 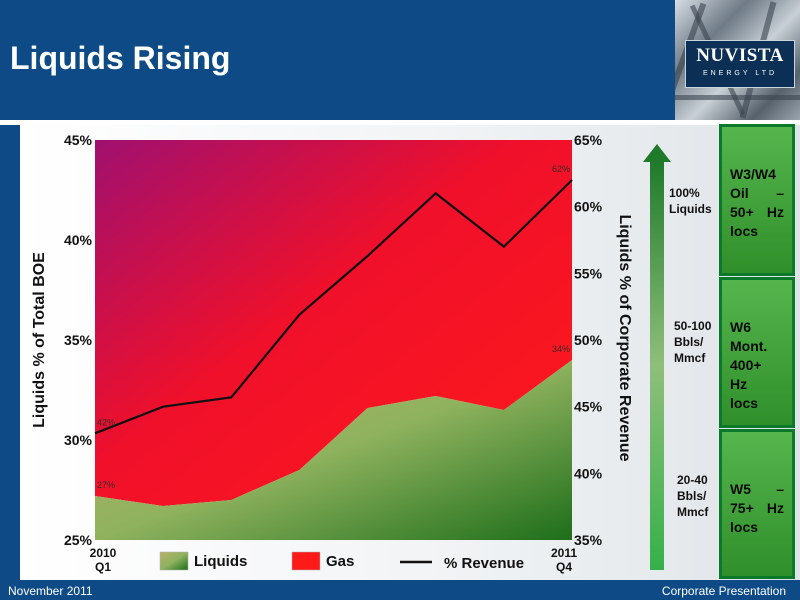 I want to click on right-tick-label: 60%, so click(x=588, y=207).